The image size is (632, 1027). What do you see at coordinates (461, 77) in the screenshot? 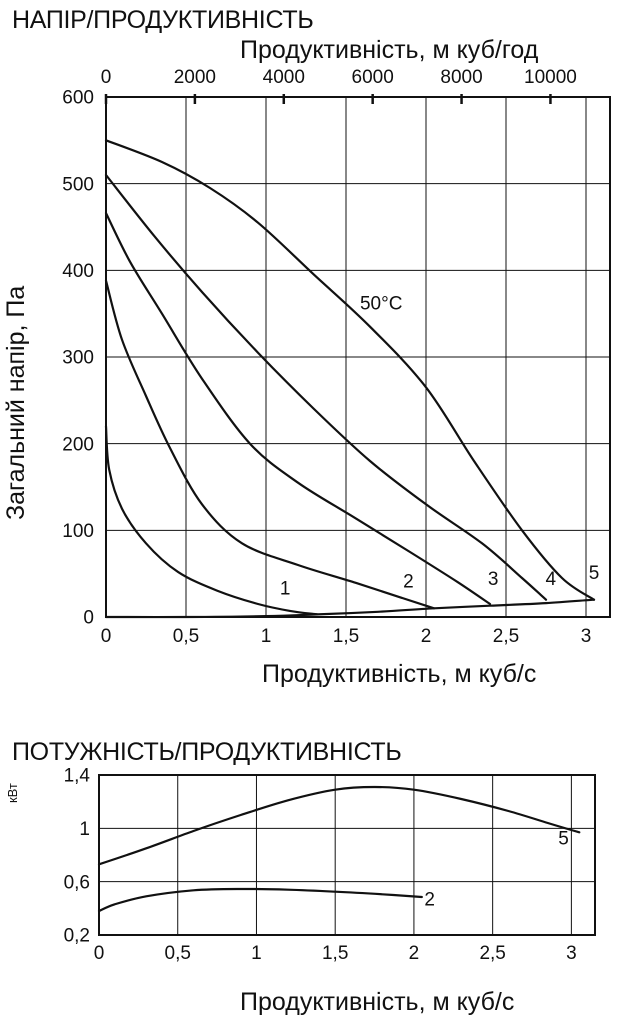
I see `chart1-x2-tick-label: 8000` at bounding box center [461, 77].